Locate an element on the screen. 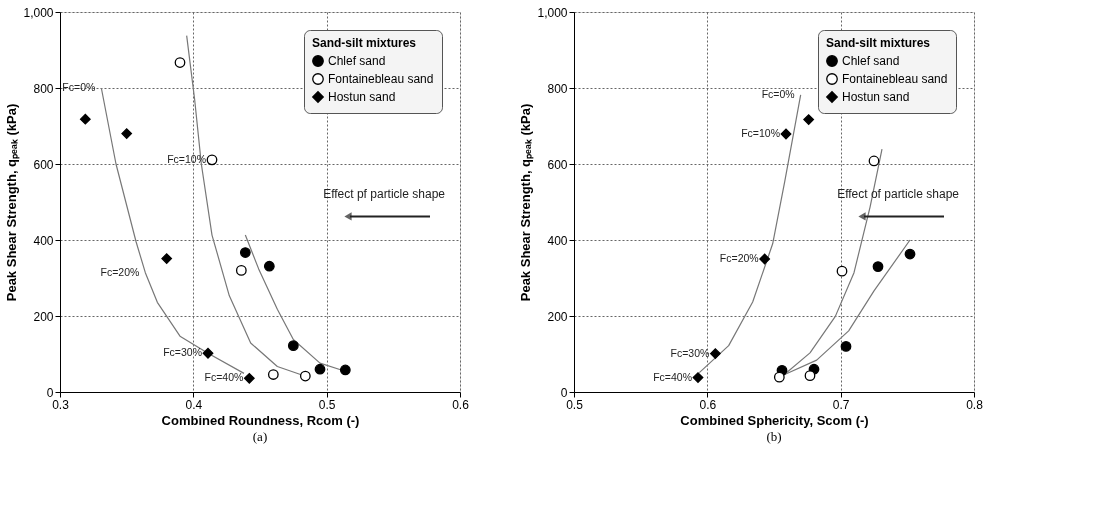 The image size is (1115, 531). text: (a) is located at coordinates (260, 436).